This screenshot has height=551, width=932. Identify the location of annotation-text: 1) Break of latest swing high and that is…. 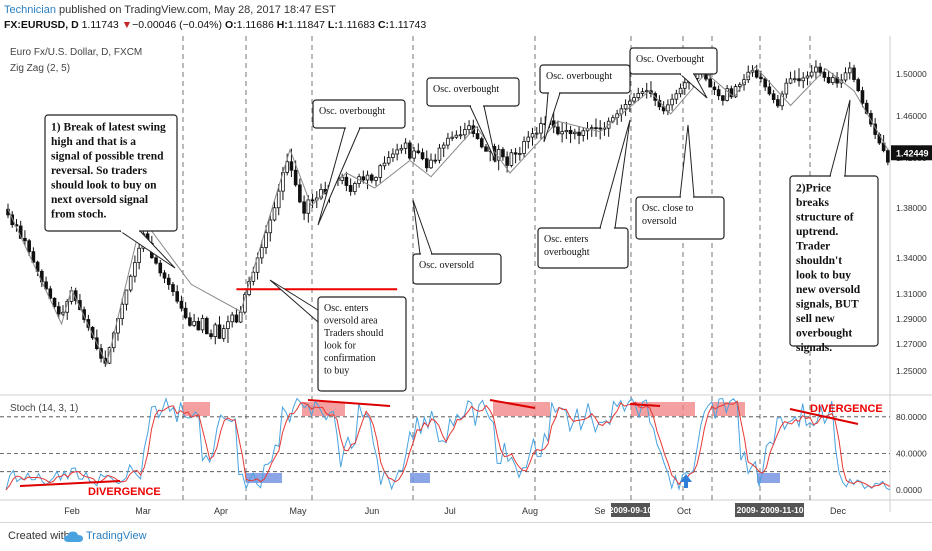
(108, 171).